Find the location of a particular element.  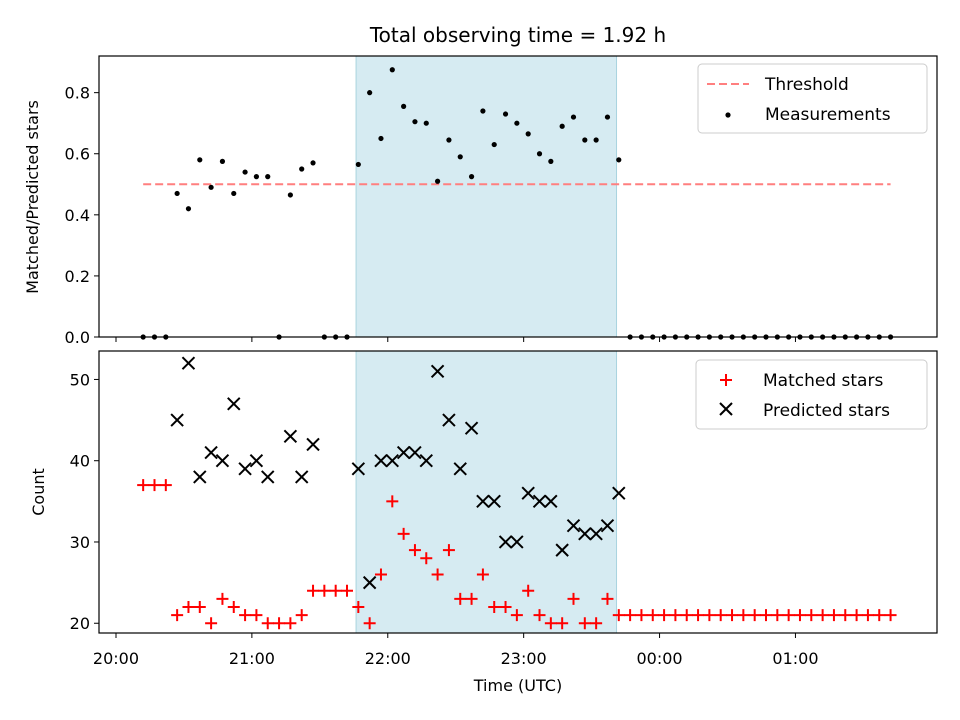

top-highlight-span is located at coordinates (486, 196).